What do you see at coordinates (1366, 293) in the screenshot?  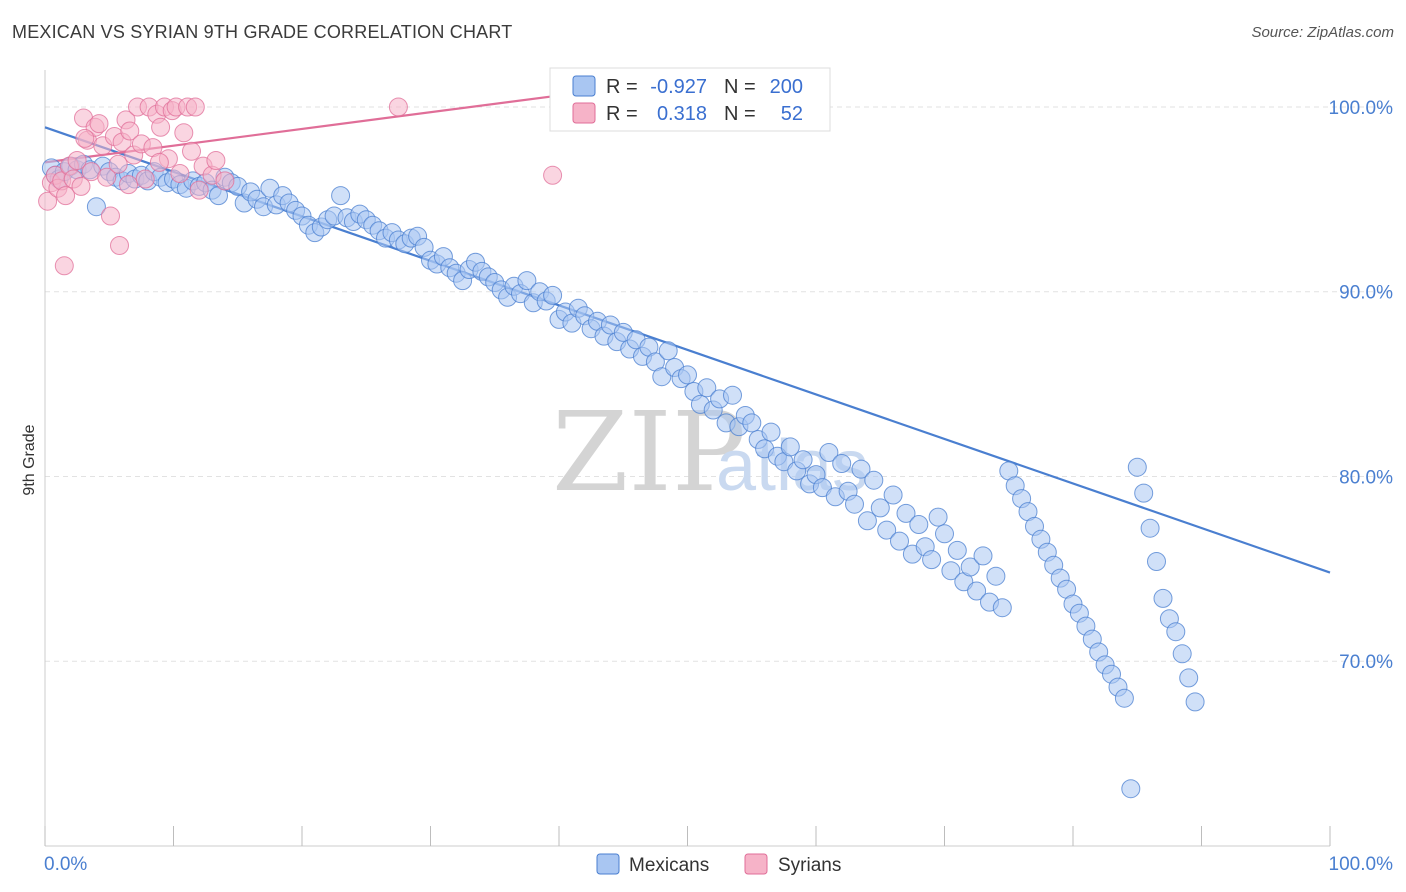 I see `y-tick-label-2: 90.0%` at bounding box center [1366, 293].